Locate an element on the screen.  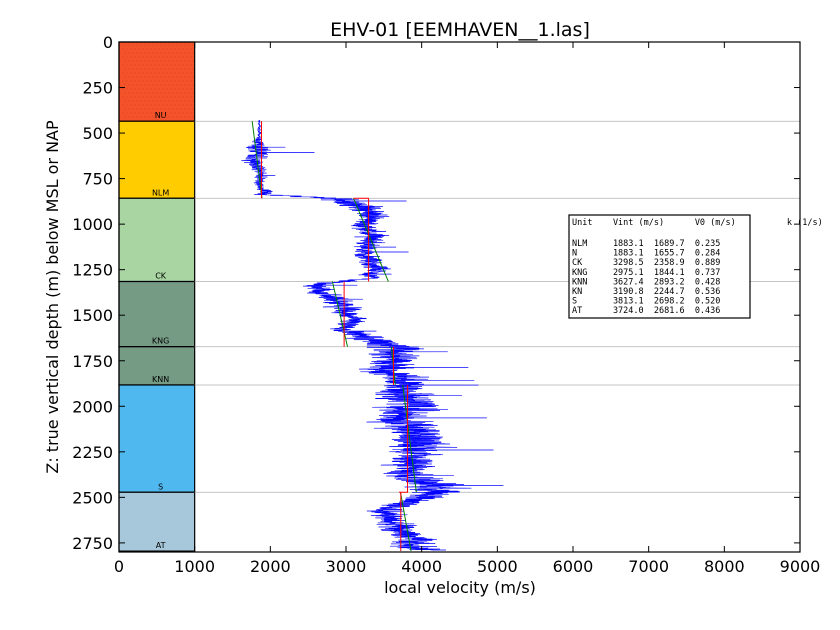
x-tick-label: 6000 is located at coordinates (573, 566).